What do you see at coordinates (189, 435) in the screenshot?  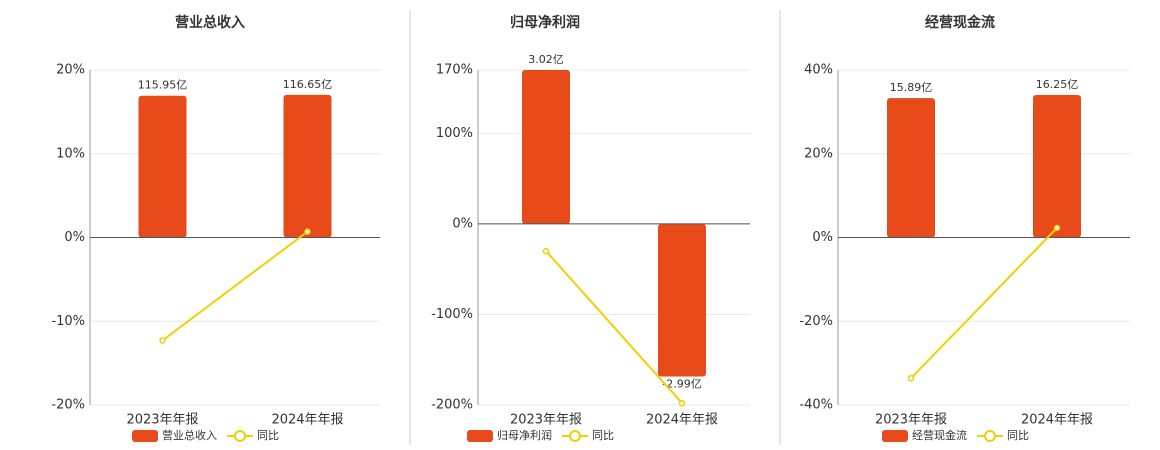 I see `legend-label: 营业总收入` at bounding box center [189, 435].